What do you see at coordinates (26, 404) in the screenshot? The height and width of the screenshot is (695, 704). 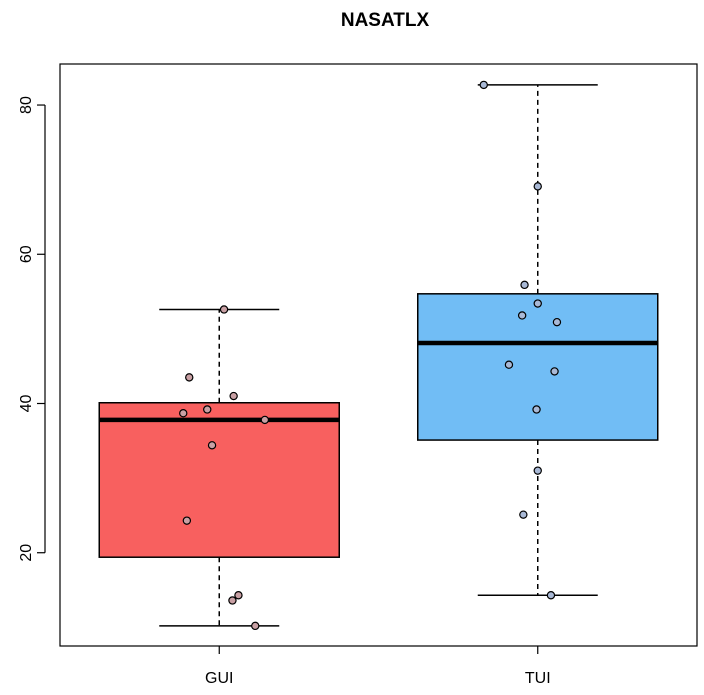 I see `y-tick-label: 40` at bounding box center [26, 404].